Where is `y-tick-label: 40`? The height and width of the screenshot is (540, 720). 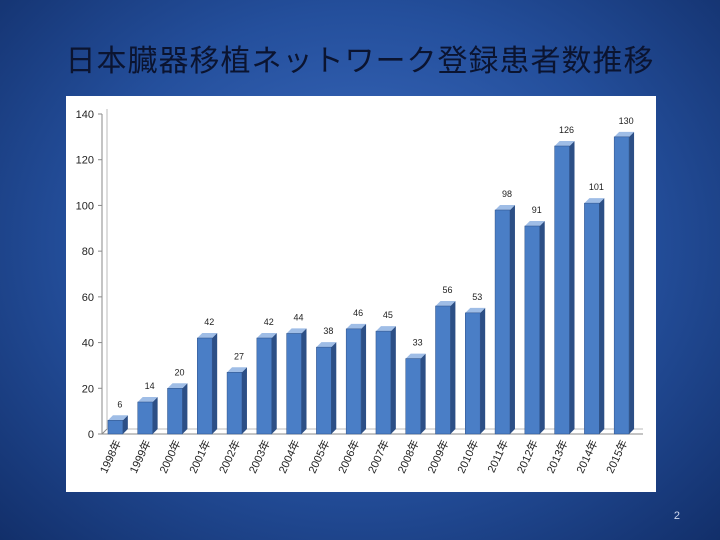 y-tick-label: 40 is located at coordinates (88, 344).